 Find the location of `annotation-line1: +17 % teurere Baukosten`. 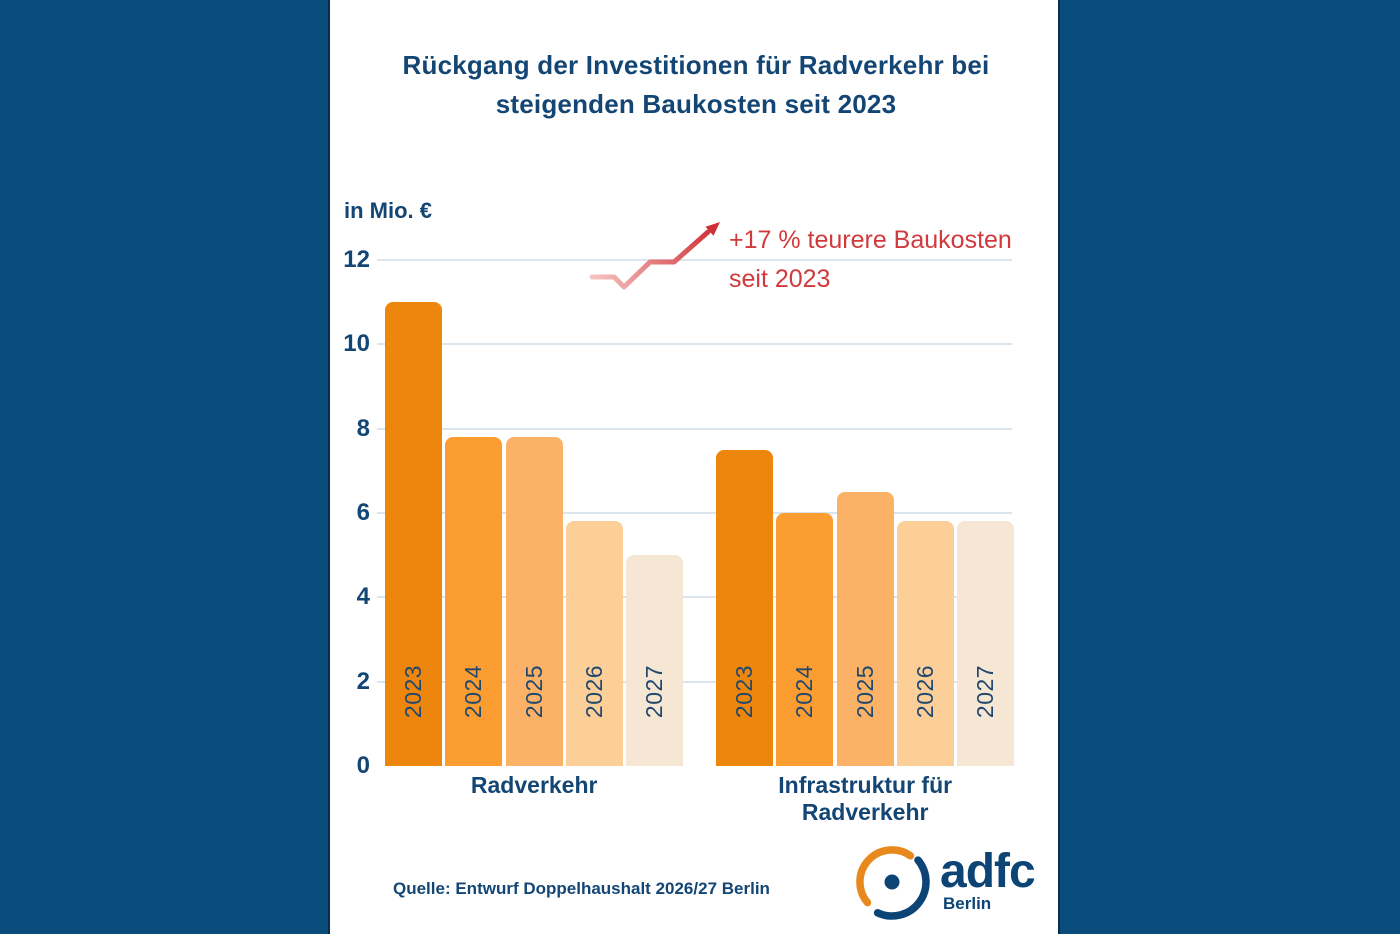

annotation-line1: +17 % teurere Baukosten is located at coordinates (870, 240).